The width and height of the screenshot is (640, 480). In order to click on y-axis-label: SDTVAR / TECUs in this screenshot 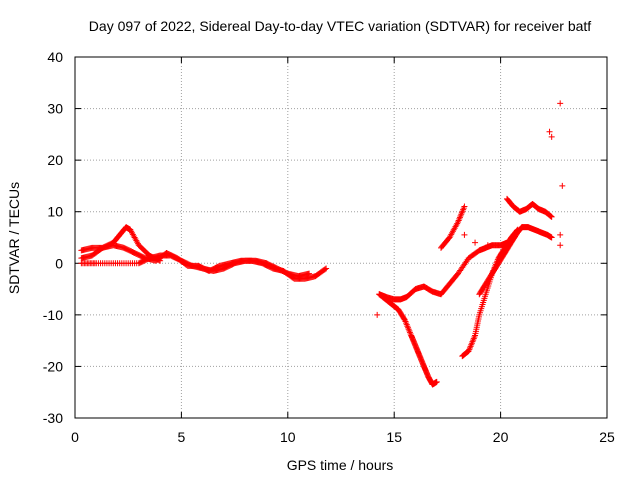, I will do `click(14, 238)`.